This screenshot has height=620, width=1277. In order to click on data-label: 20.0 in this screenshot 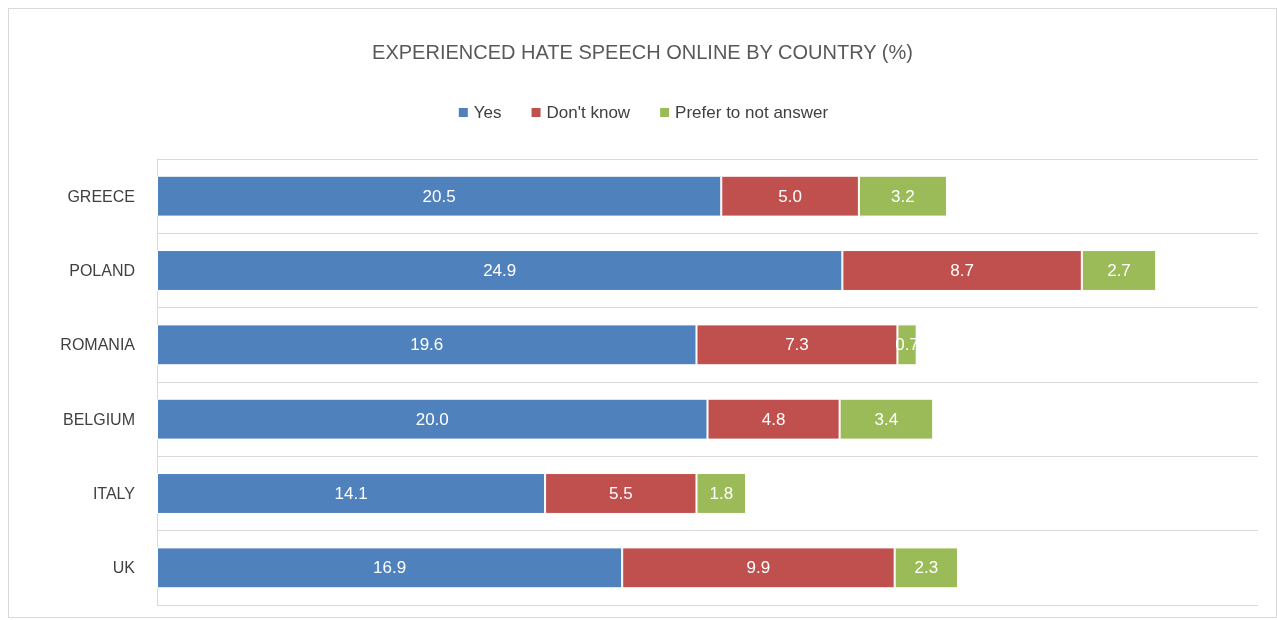, I will do `click(432, 419)`.